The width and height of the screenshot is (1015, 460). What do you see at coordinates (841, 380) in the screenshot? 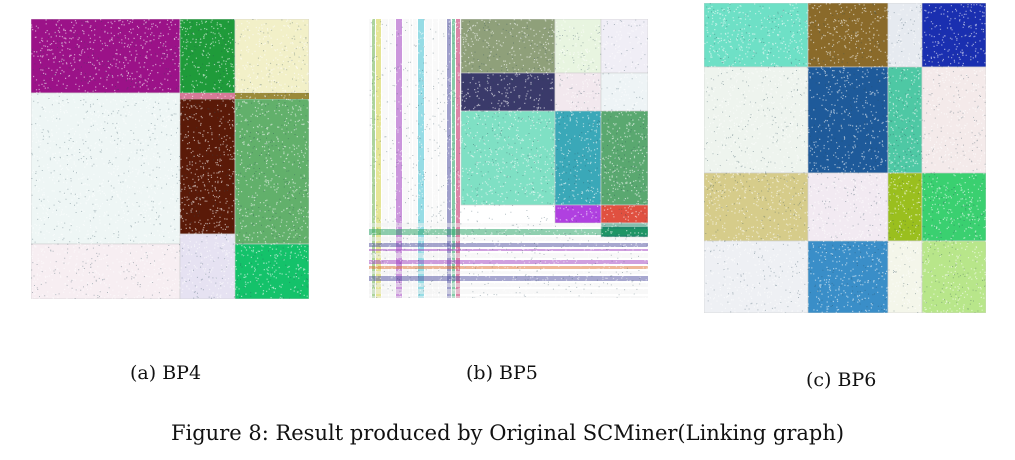
I see `panel-c-label: (c) BP6` at bounding box center [841, 380].